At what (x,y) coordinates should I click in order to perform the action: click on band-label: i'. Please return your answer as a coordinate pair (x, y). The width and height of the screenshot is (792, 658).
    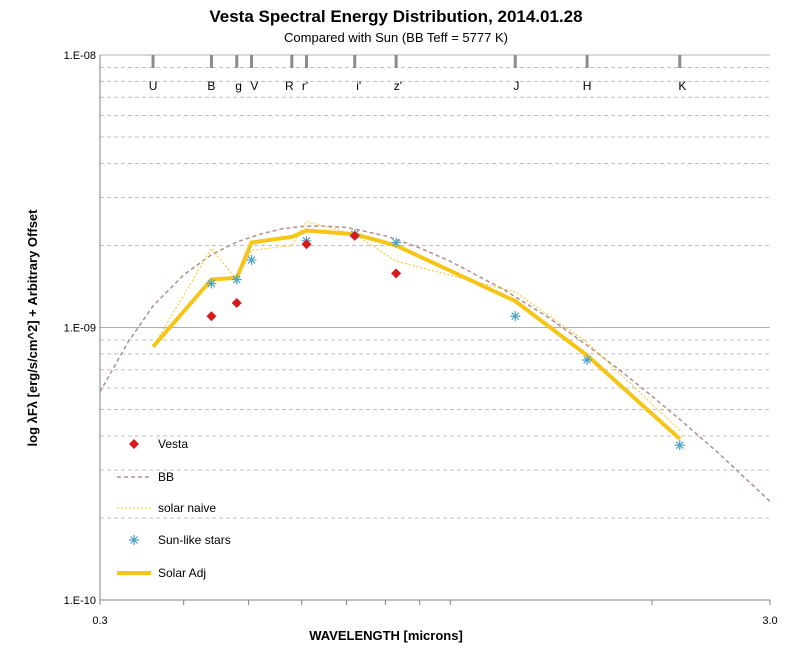
    Looking at the image, I should click on (358, 86).